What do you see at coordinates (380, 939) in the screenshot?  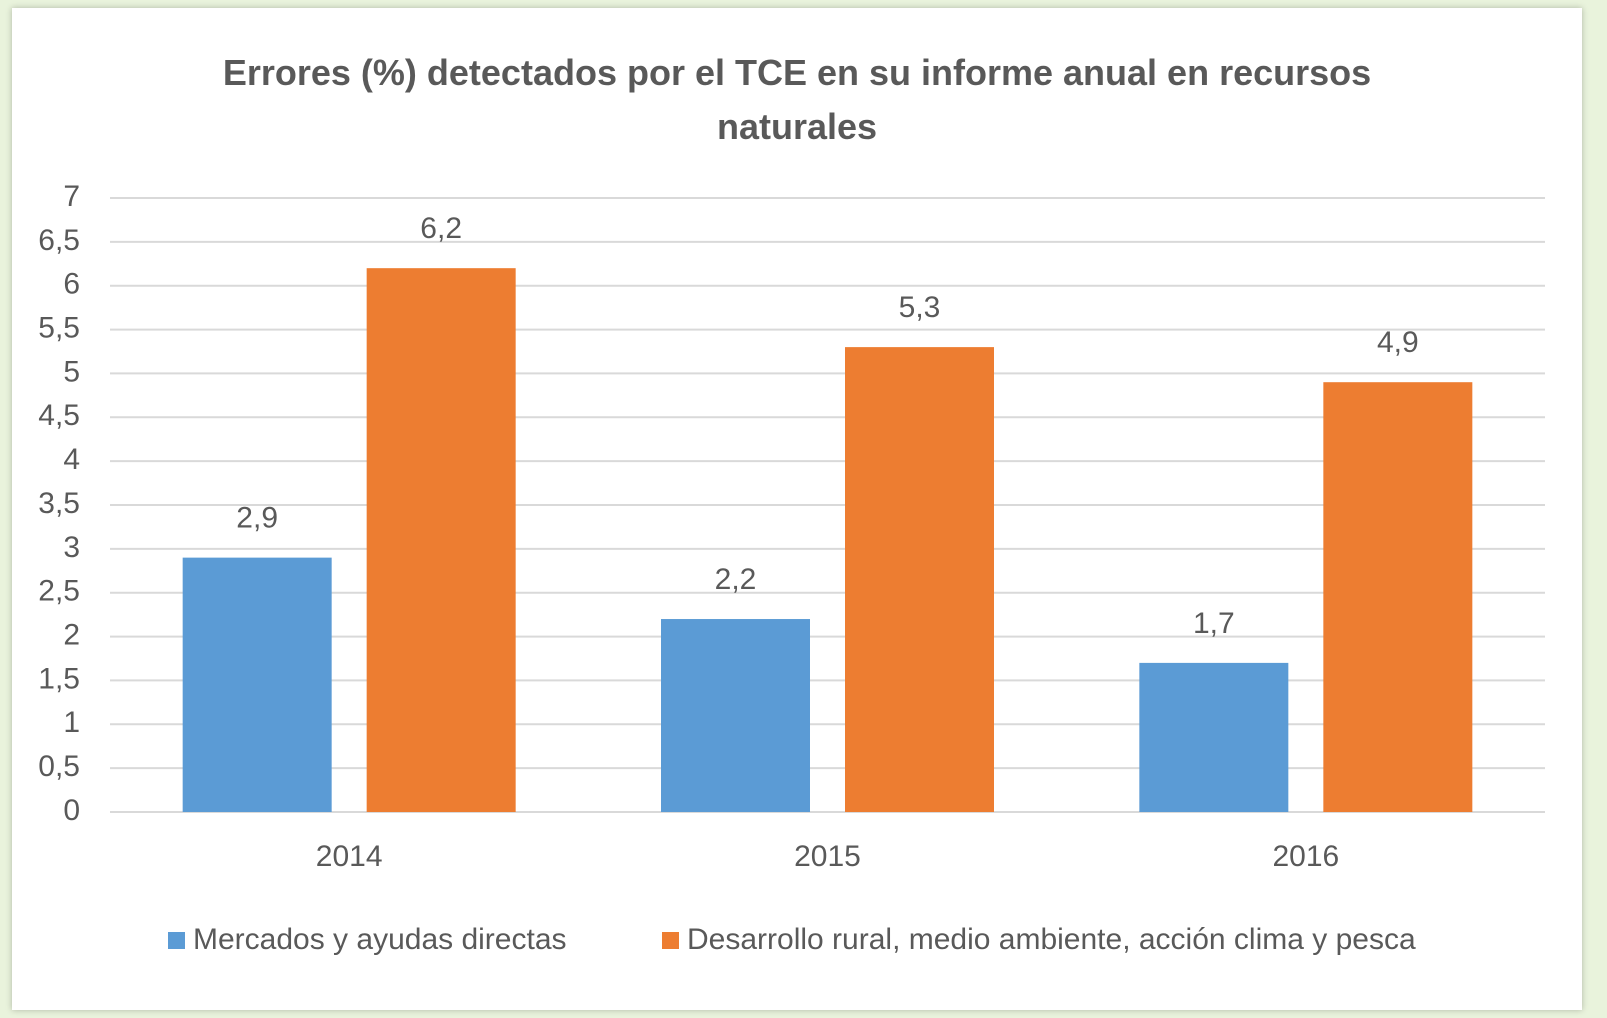 I see `legend-label: Mercados y ayudas directas` at bounding box center [380, 939].